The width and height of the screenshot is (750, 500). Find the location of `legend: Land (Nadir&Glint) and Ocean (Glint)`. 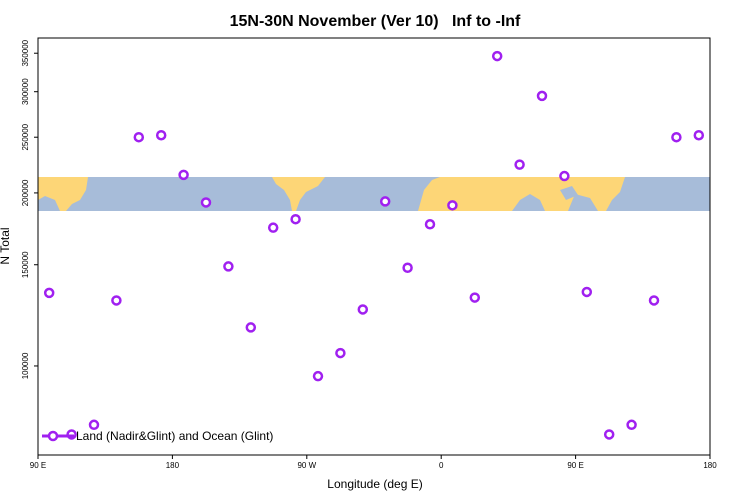

legend: Land (Nadir&Glint) and Ocean (Glint) is located at coordinates (157, 436).